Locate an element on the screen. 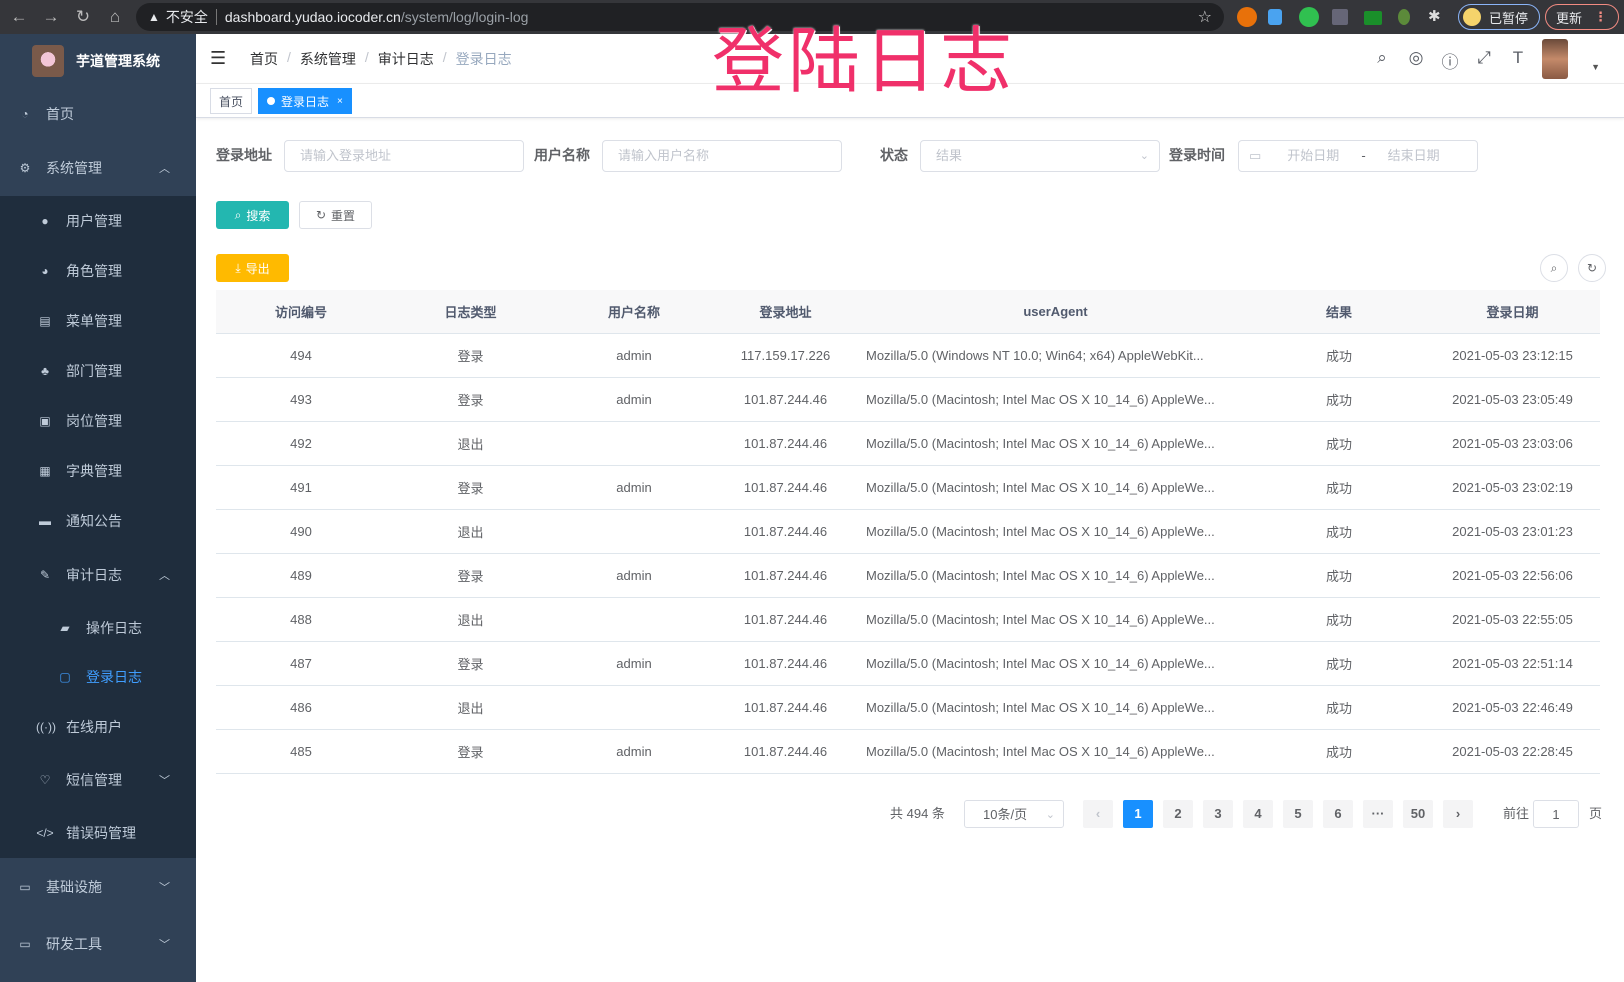 Image resolution: width=1624 pixels, height=982 pixels. username-input: 请输入用户名称 is located at coordinates (722, 156).